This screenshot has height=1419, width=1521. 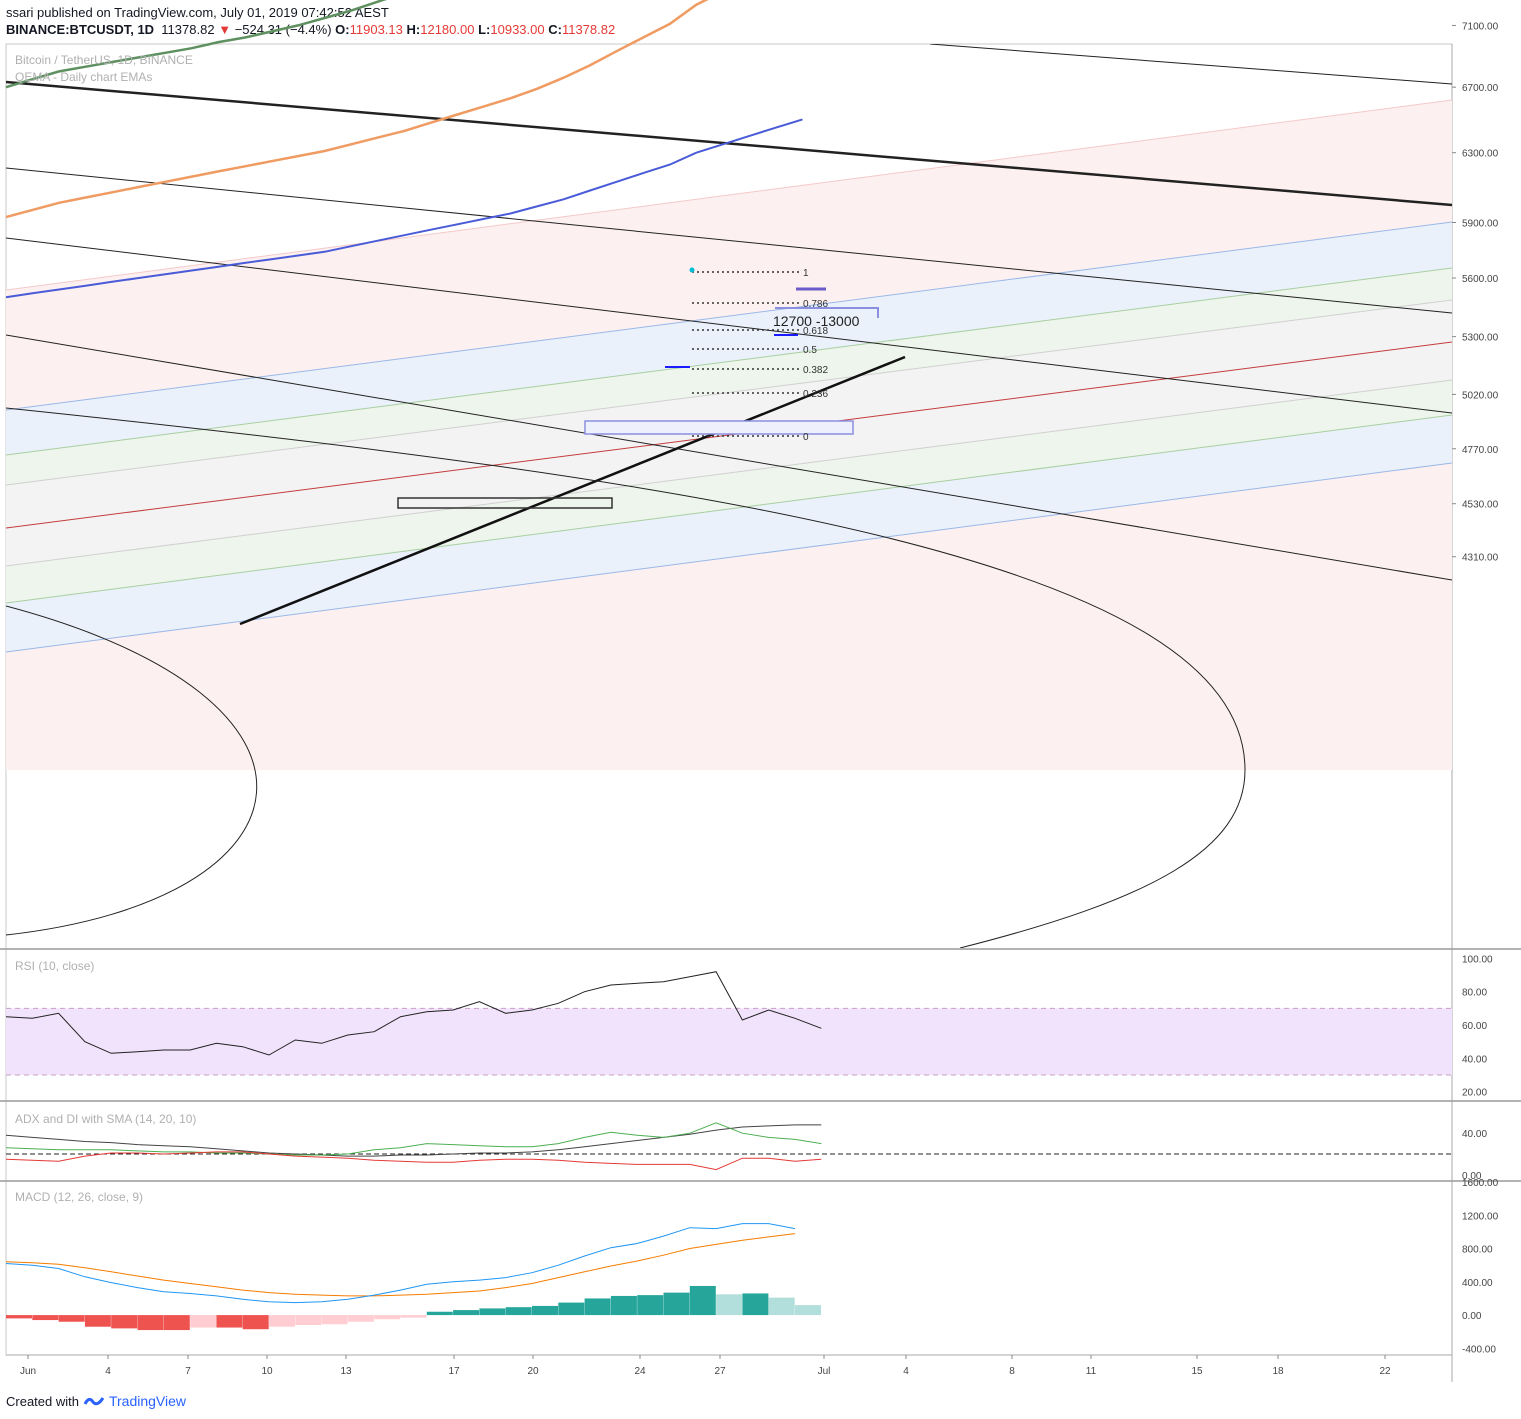 I want to click on close-value: 11378.82, so click(x=588, y=29).